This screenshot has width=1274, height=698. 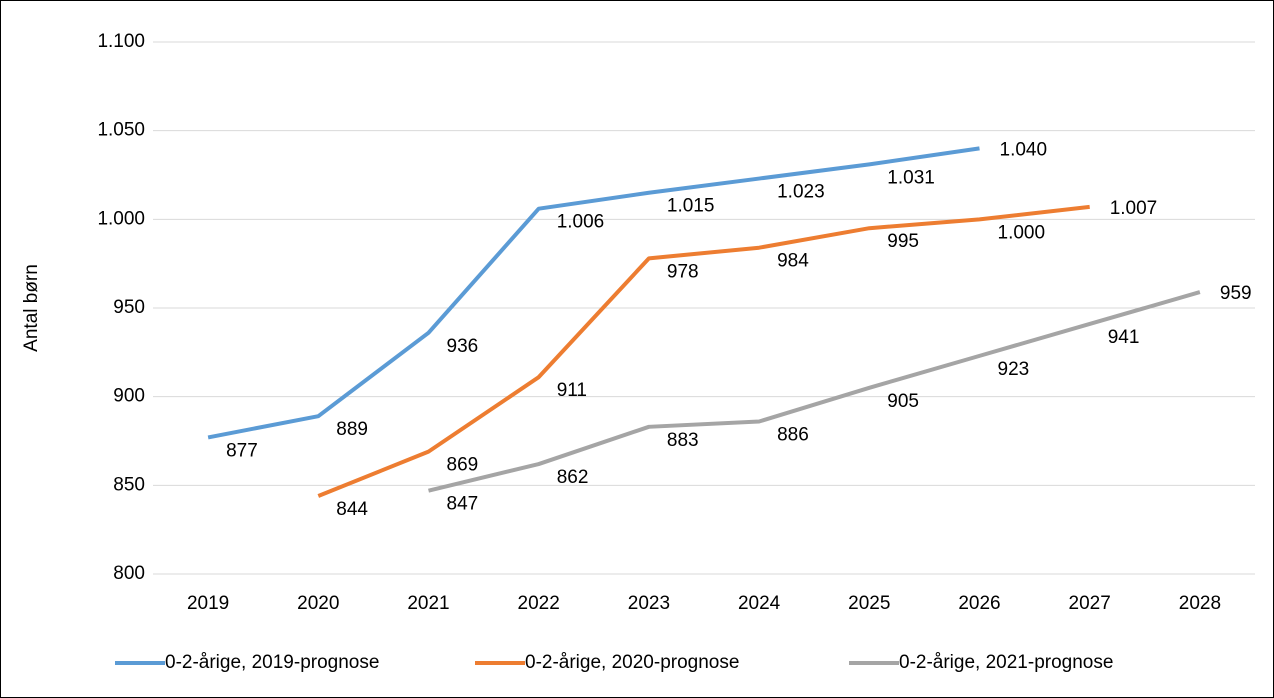 What do you see at coordinates (352, 509) in the screenshot?
I see `data-label: 844` at bounding box center [352, 509].